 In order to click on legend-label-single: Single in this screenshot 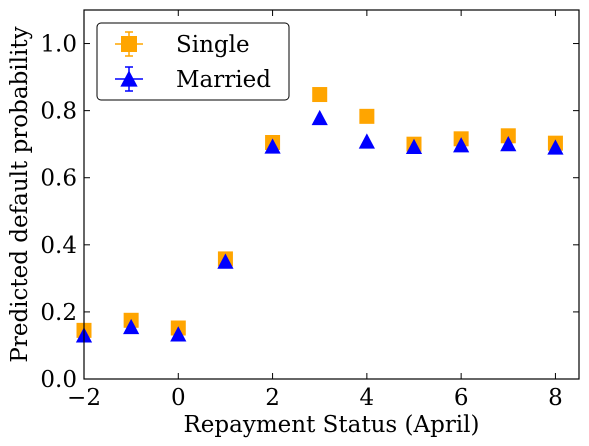, I will do `click(213, 45)`.